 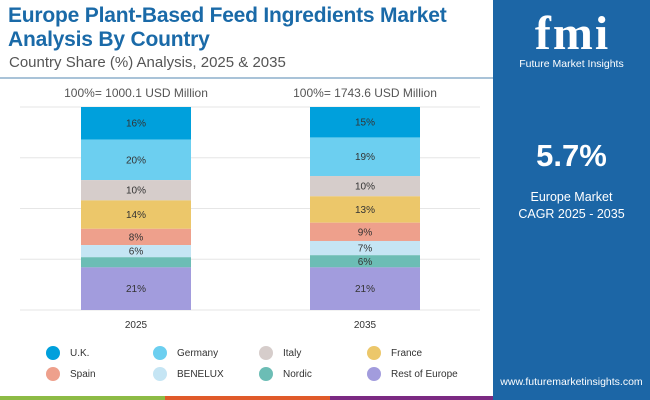 I want to click on cagr-period: CAGR 2025 - 2035, so click(x=571, y=214).